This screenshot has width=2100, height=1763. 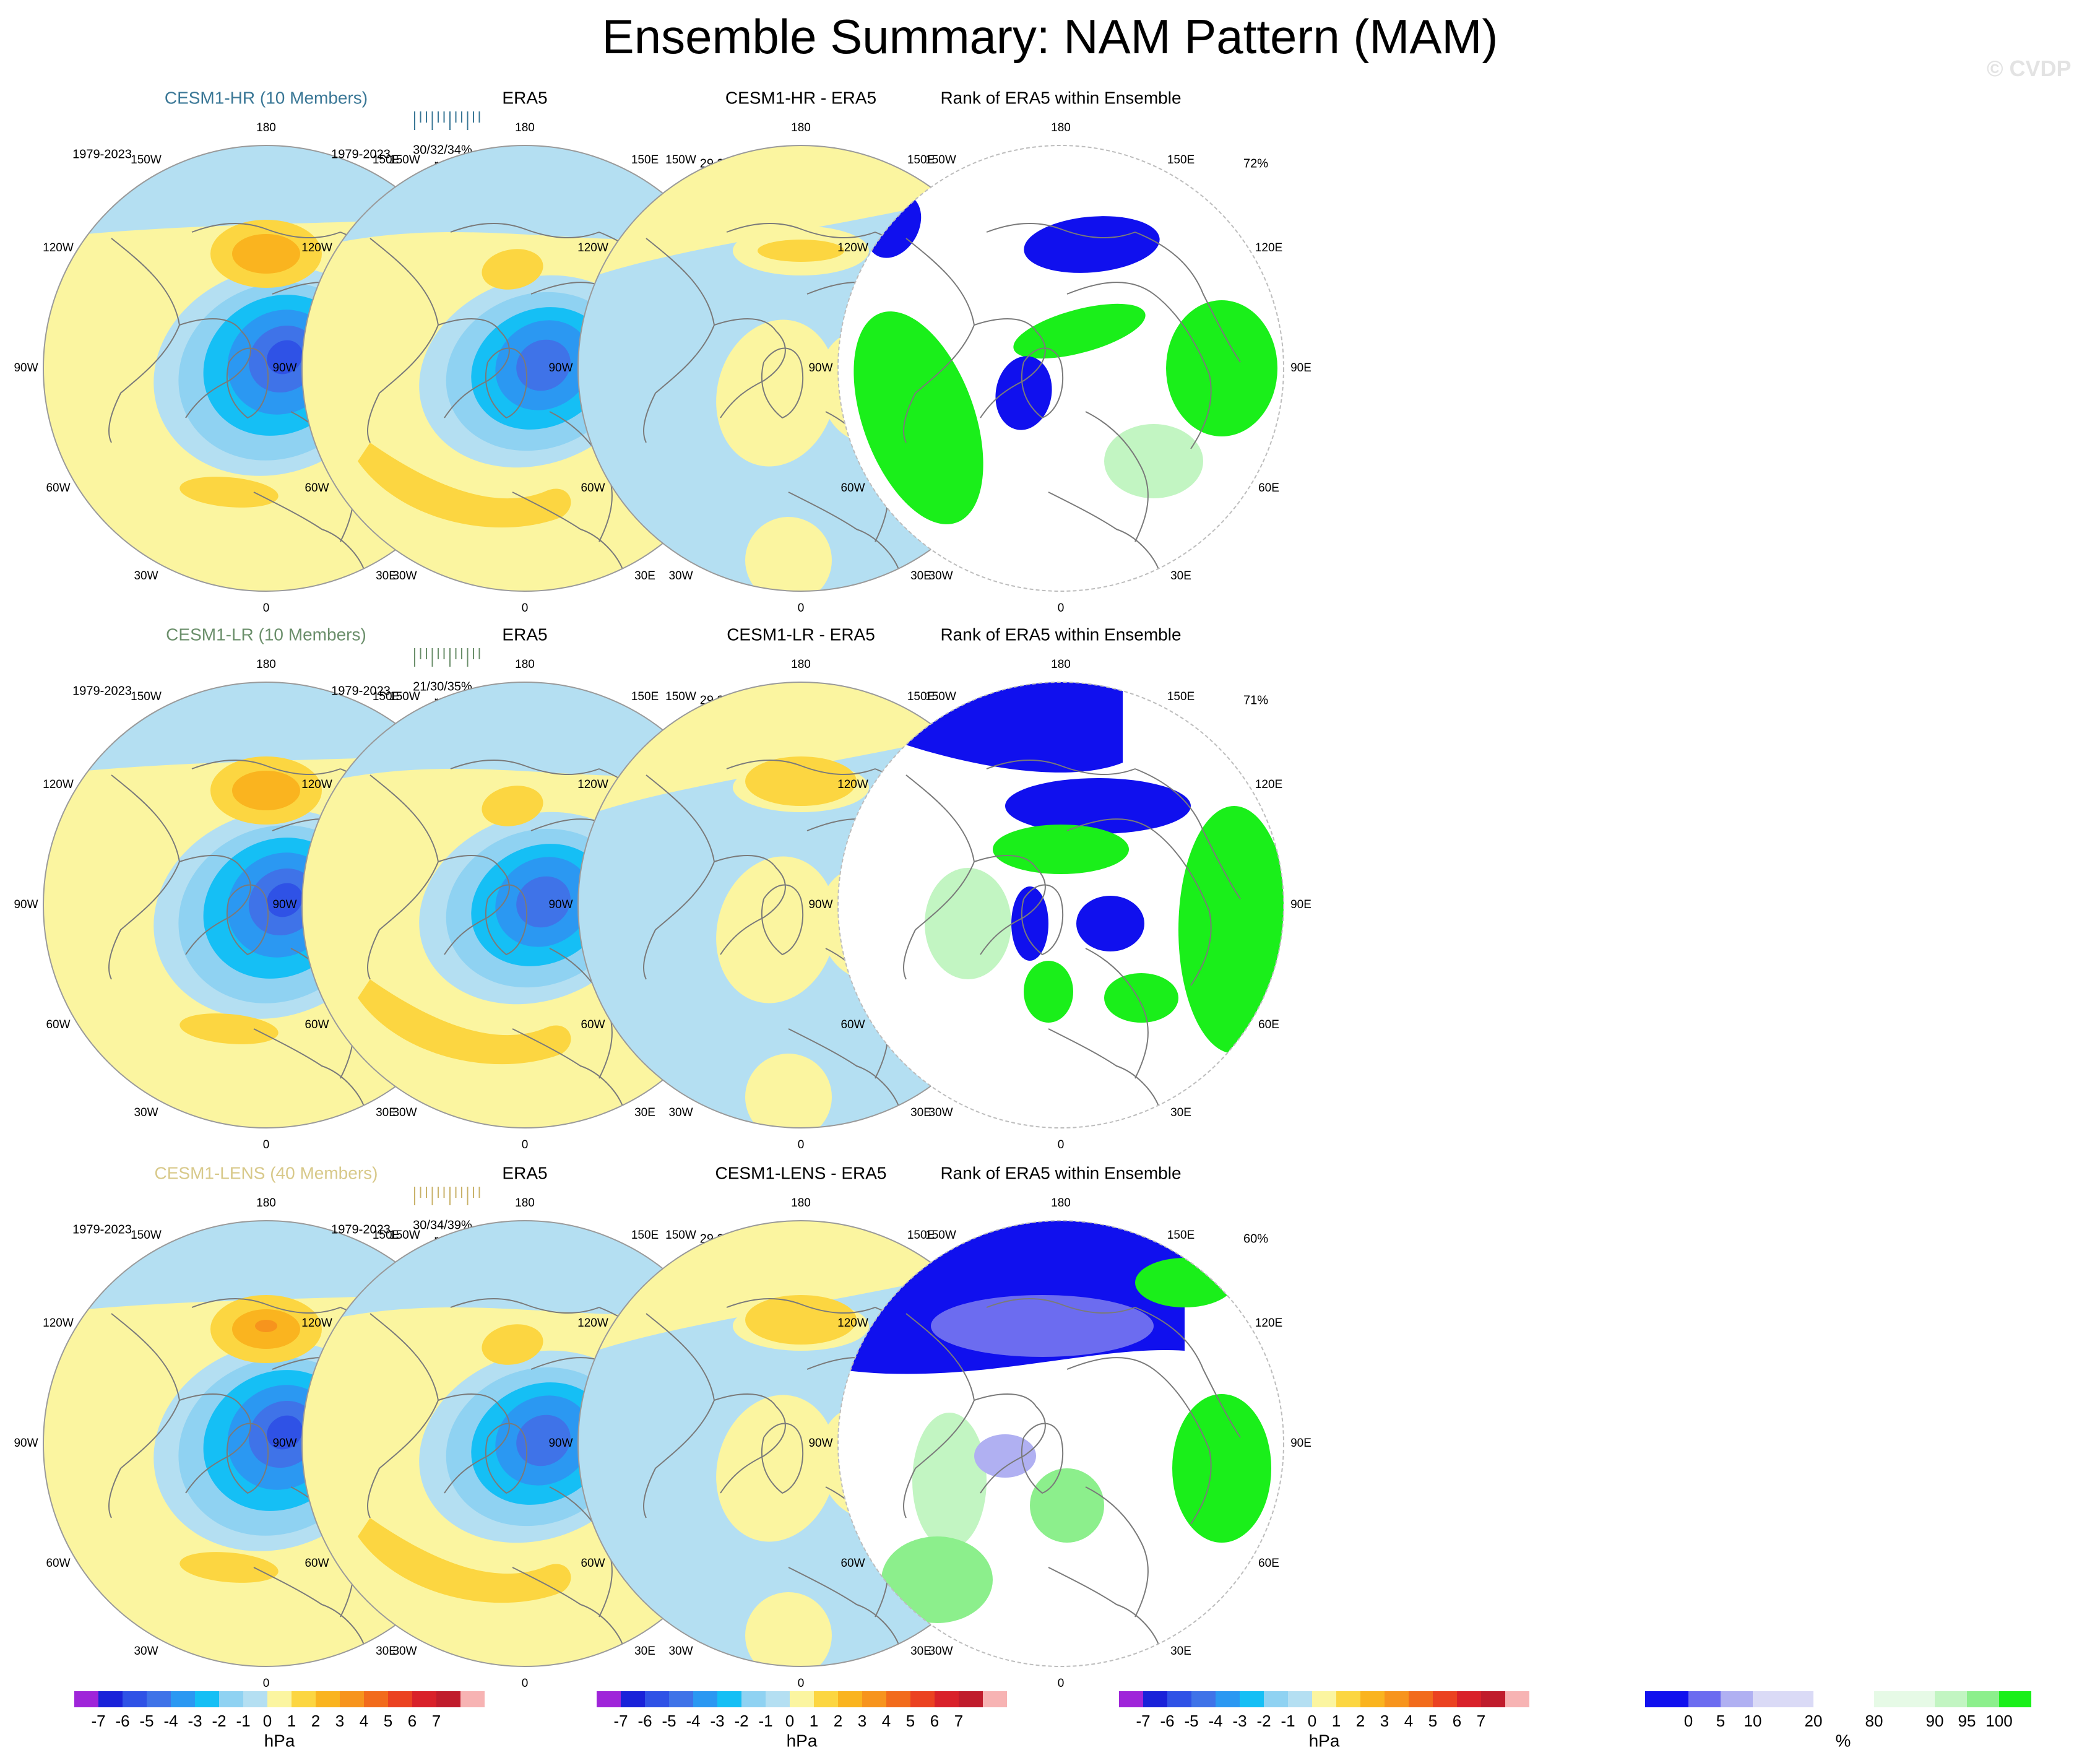 What do you see at coordinates (404, 1651) in the screenshot?
I see `longitude-label: 30W` at bounding box center [404, 1651].